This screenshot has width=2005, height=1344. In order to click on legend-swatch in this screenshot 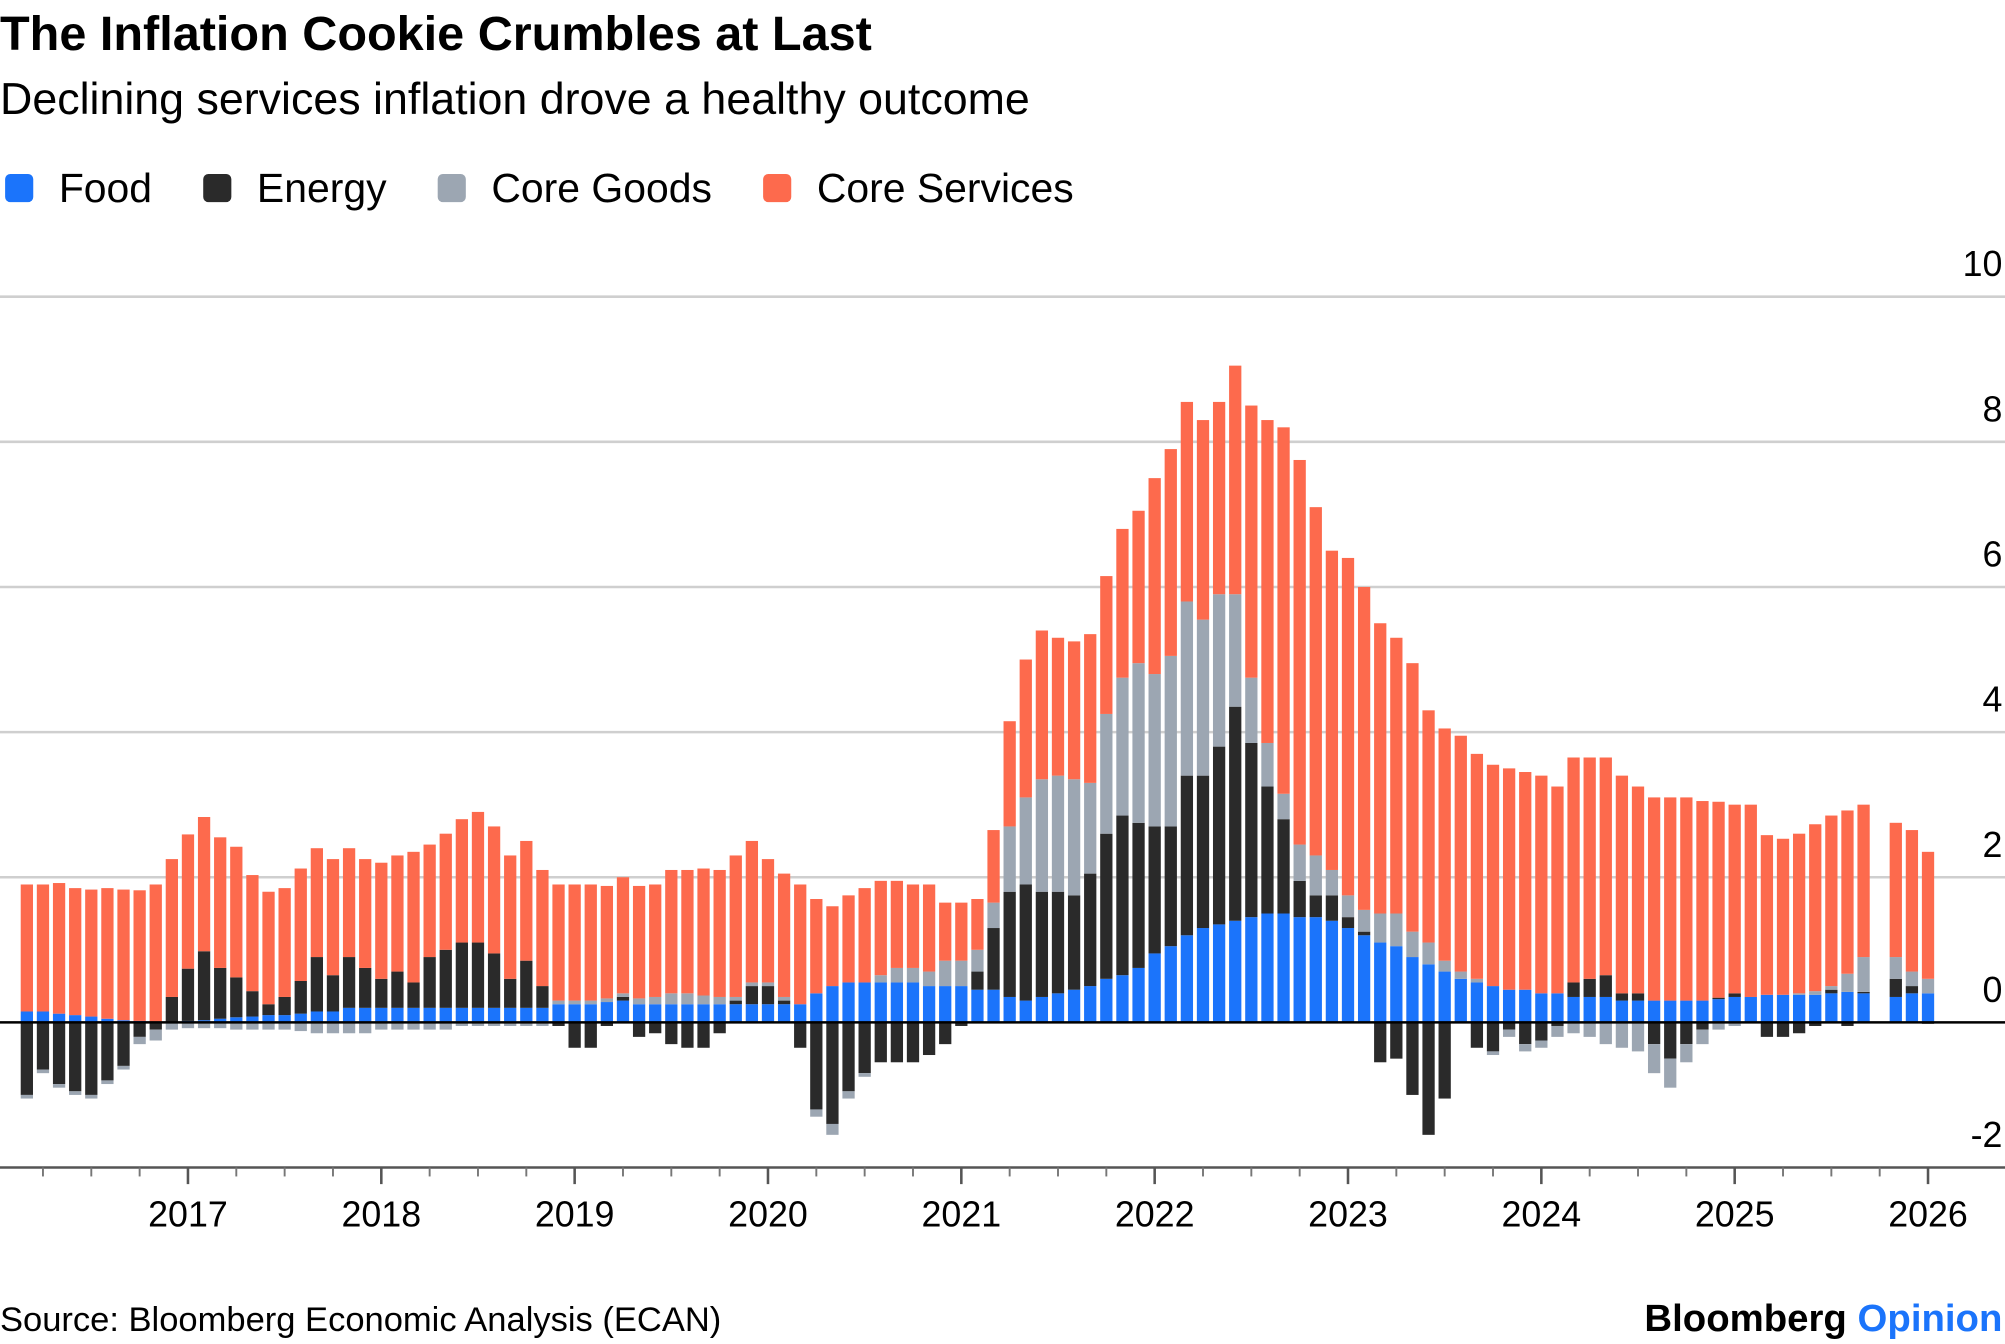, I will do `click(217, 188)`.